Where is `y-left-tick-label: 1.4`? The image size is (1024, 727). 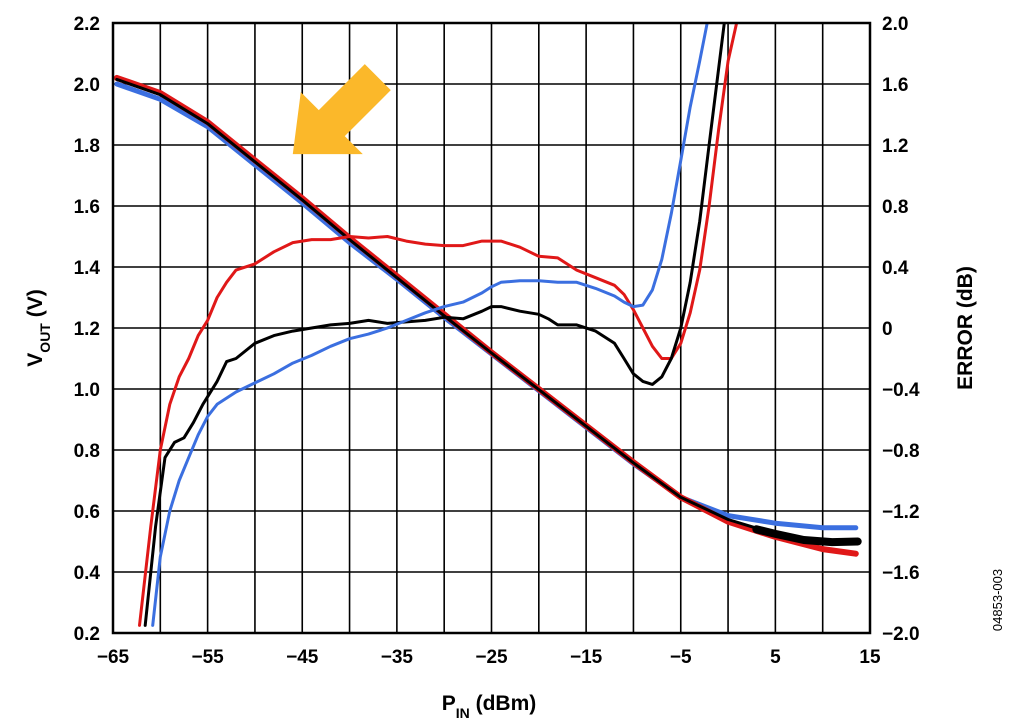
y-left-tick-label: 1.4 is located at coordinates (87, 268).